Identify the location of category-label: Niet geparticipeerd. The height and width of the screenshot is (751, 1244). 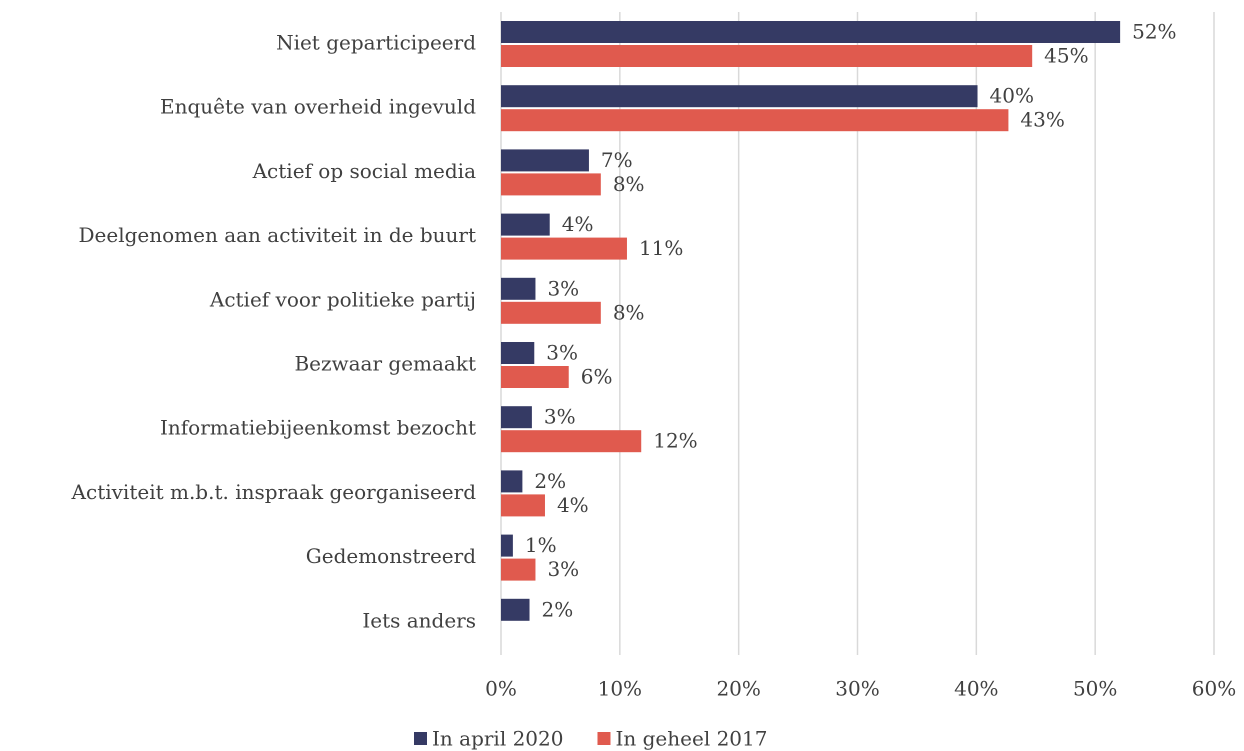
(376, 43).